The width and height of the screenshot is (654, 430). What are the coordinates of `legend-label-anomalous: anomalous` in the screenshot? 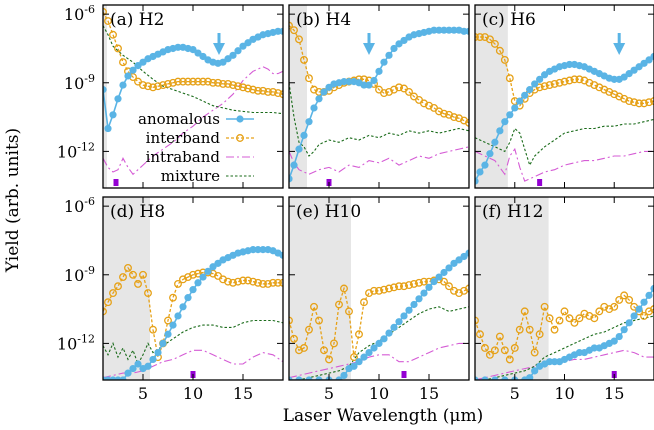 It's located at (179, 119).